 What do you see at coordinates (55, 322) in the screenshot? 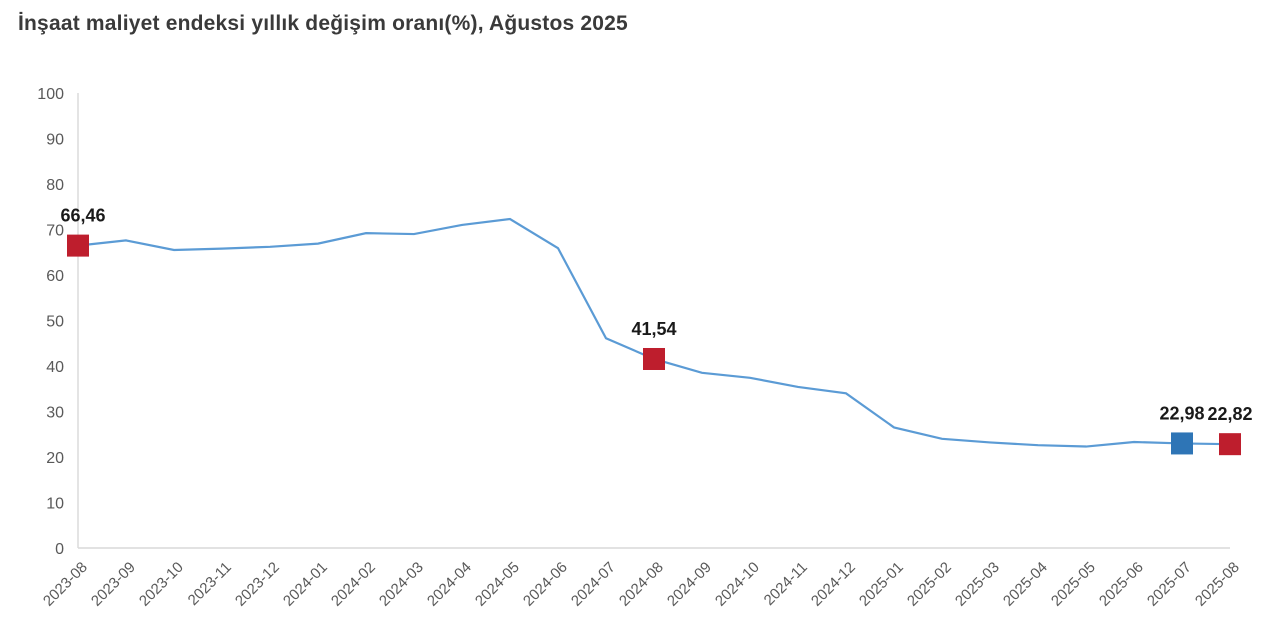
I see `y-tick-label: 50` at bounding box center [55, 322].